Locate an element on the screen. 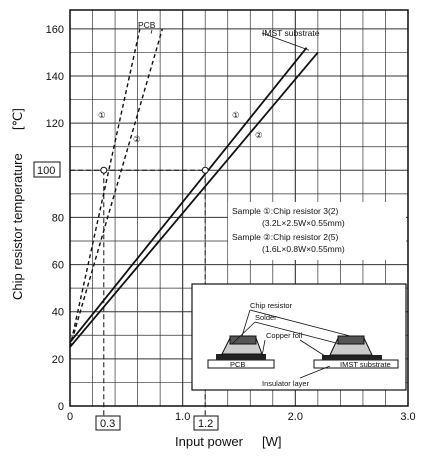 The height and width of the screenshot is (458, 422). ref-x2-box is located at coordinates (206, 423).